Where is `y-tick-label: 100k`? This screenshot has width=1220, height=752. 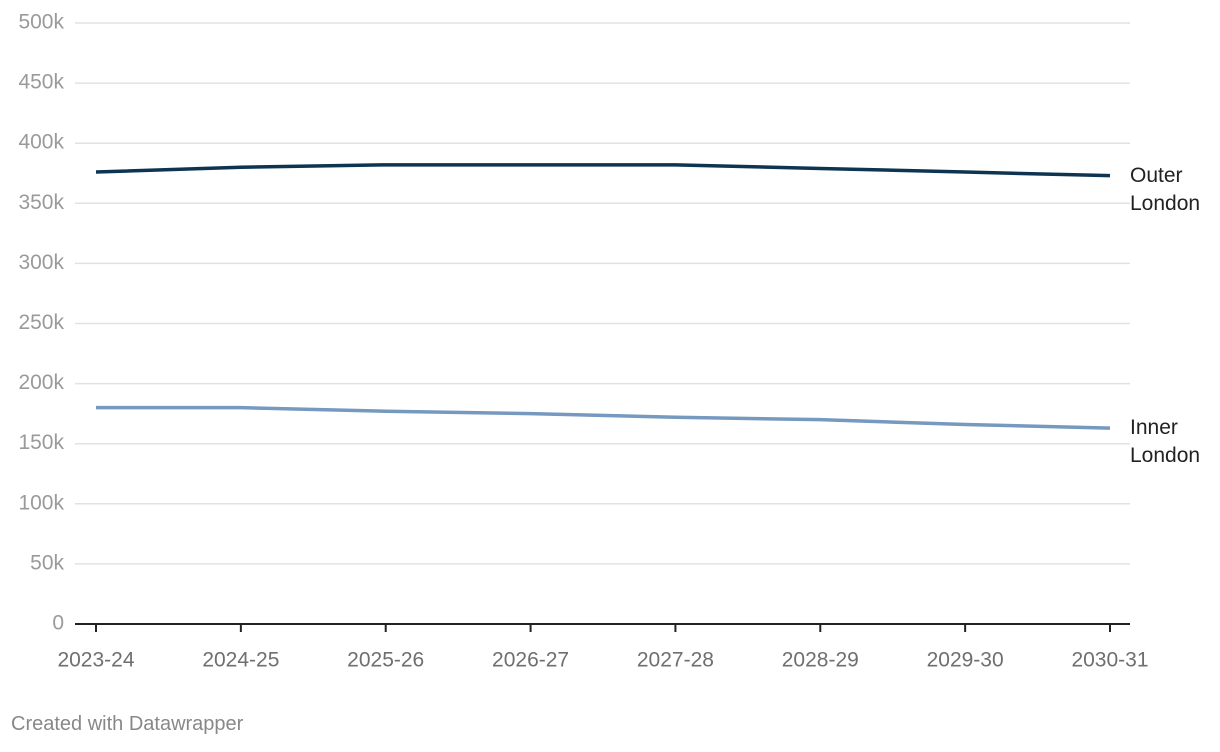
y-tick-label: 100k is located at coordinates (41, 502).